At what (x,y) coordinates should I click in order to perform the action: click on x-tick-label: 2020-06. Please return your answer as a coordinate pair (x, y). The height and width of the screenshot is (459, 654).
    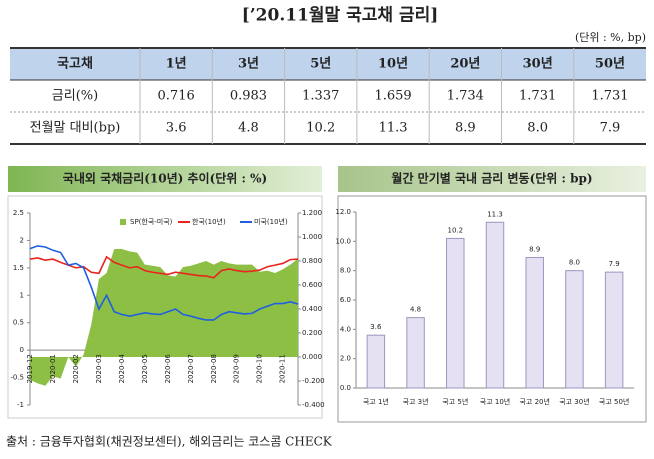
    Looking at the image, I should click on (168, 369).